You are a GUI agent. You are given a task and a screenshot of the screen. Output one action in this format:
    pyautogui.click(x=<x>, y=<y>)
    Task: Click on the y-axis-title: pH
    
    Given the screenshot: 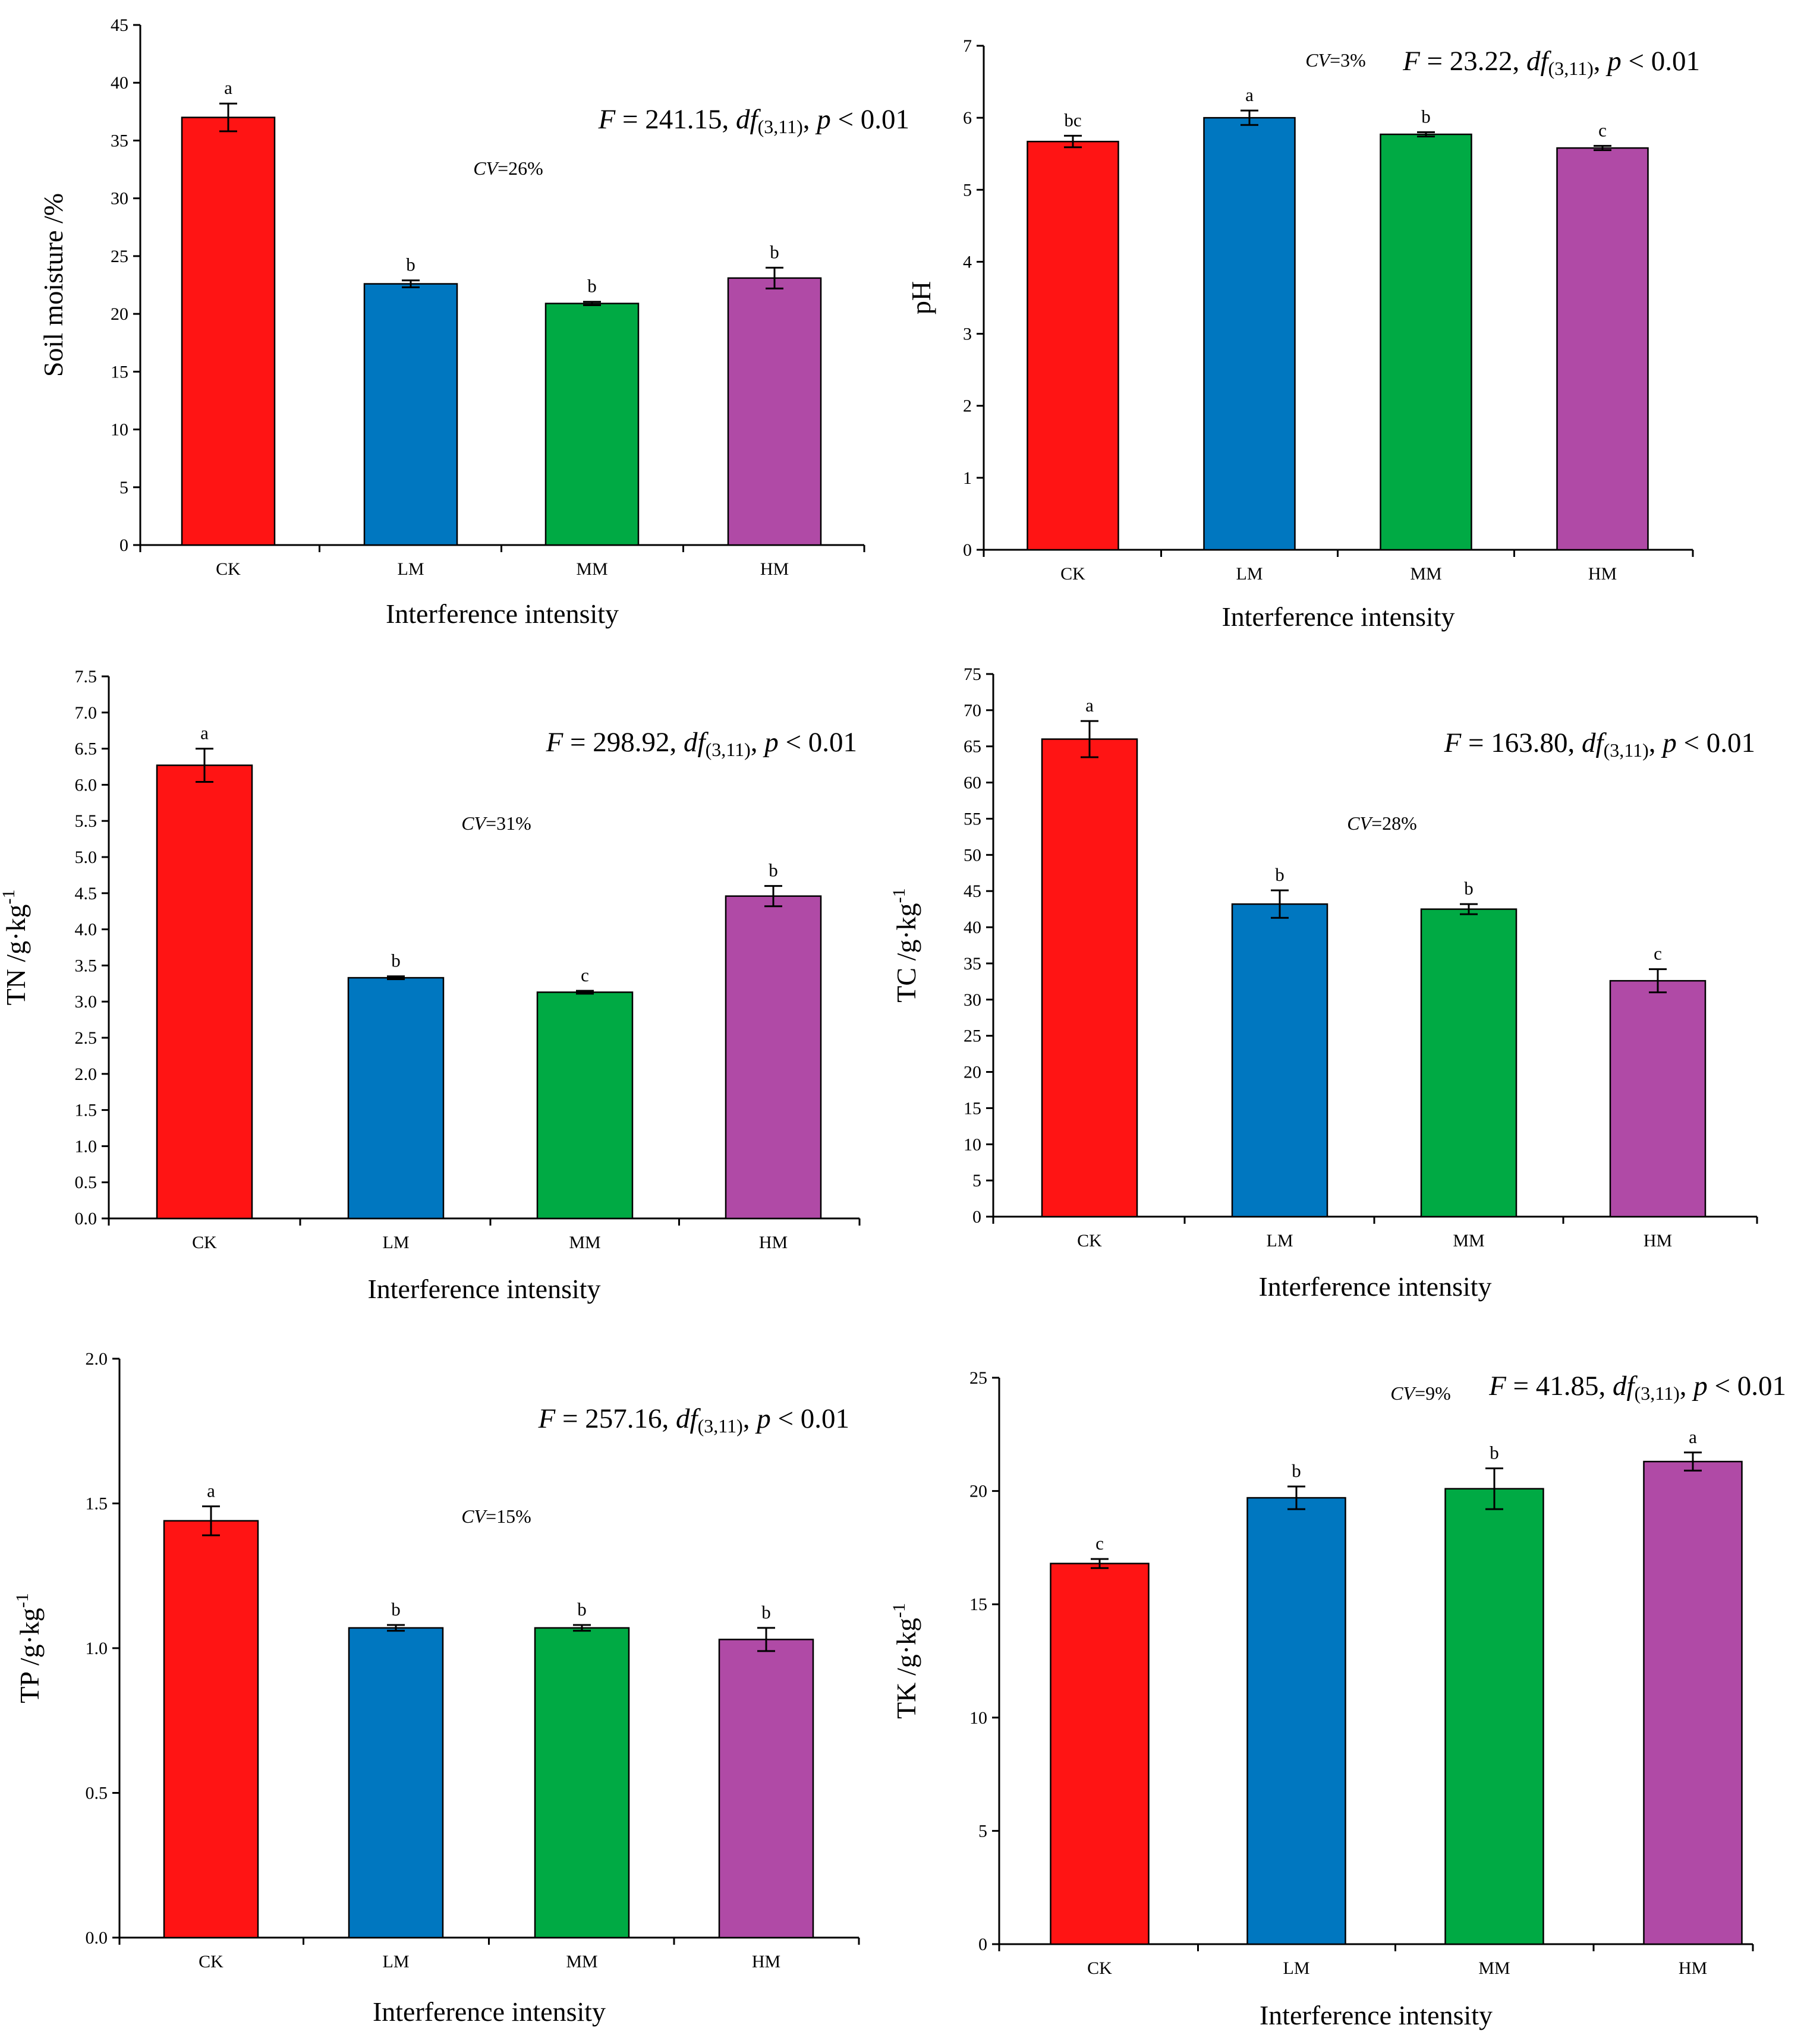 What is the action you would take?
    pyautogui.click(x=921, y=297)
    